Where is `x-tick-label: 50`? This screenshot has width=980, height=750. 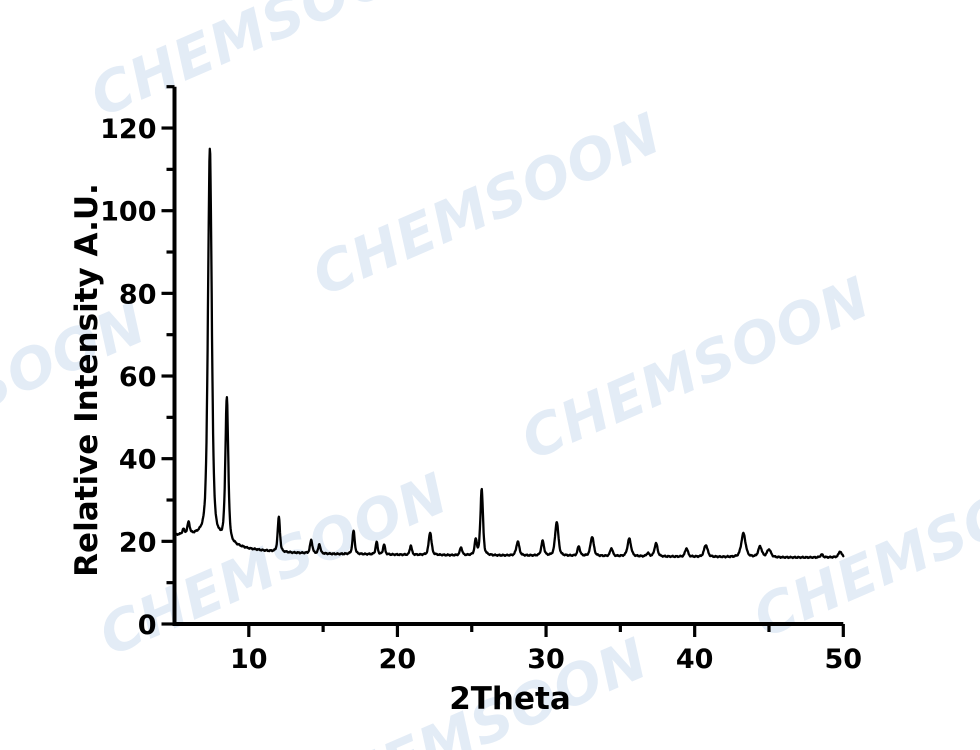 x-tick-label: 50 is located at coordinates (844, 659).